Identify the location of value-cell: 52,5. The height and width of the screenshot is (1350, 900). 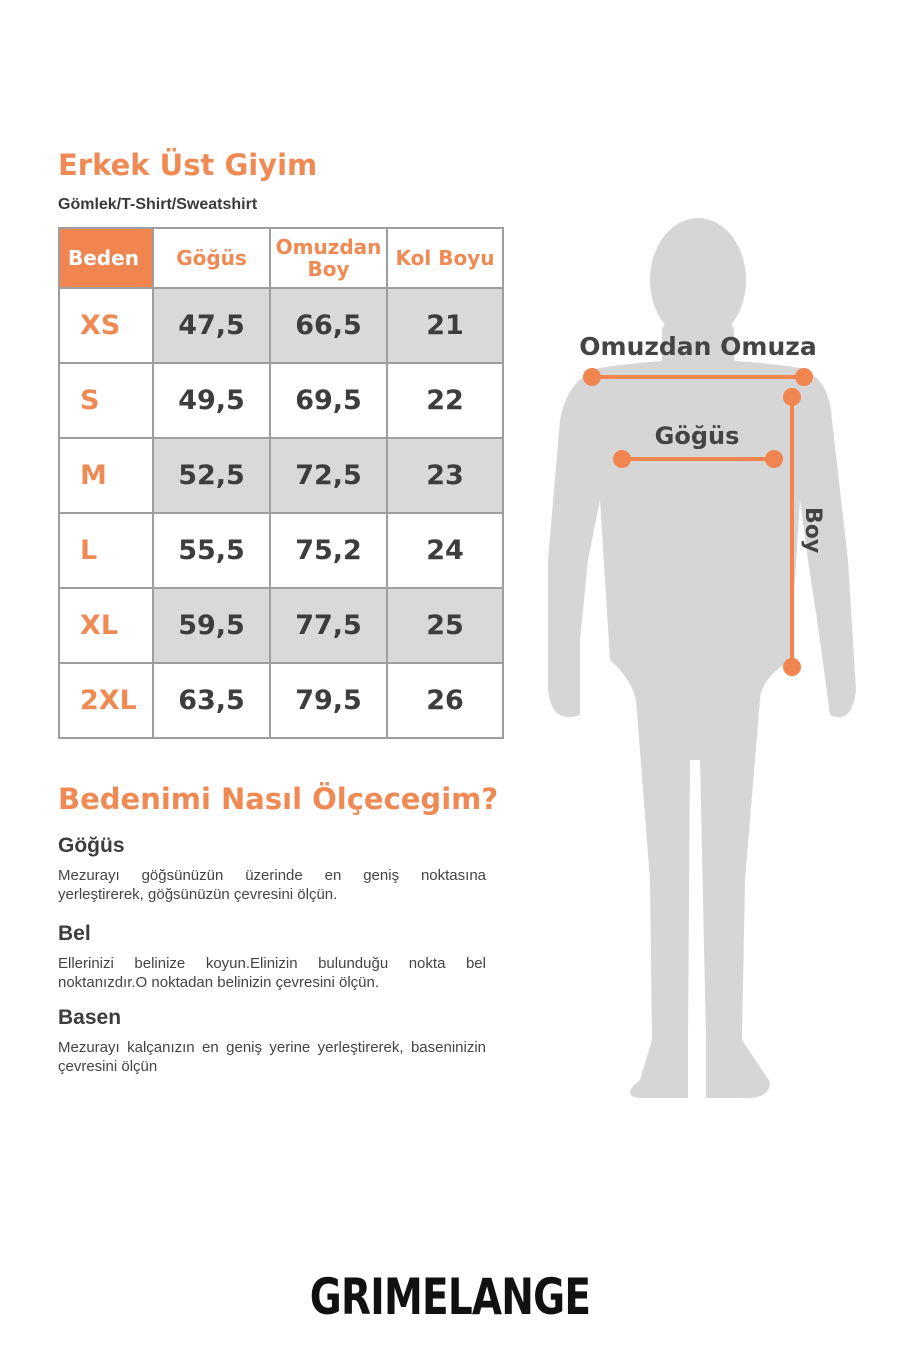
(211, 475).